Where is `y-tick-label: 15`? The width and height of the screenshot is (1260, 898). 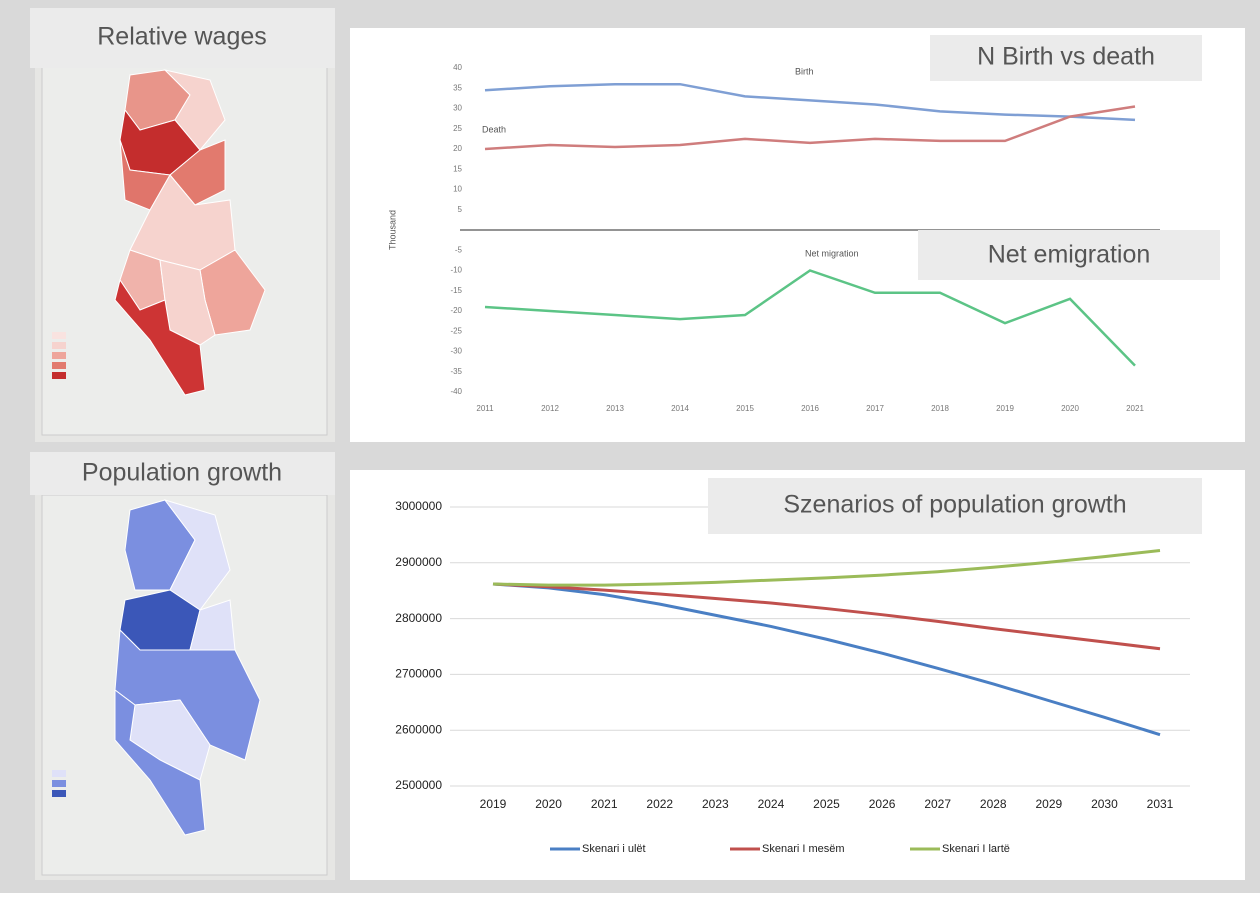 y-tick-label: 15 is located at coordinates (457, 168).